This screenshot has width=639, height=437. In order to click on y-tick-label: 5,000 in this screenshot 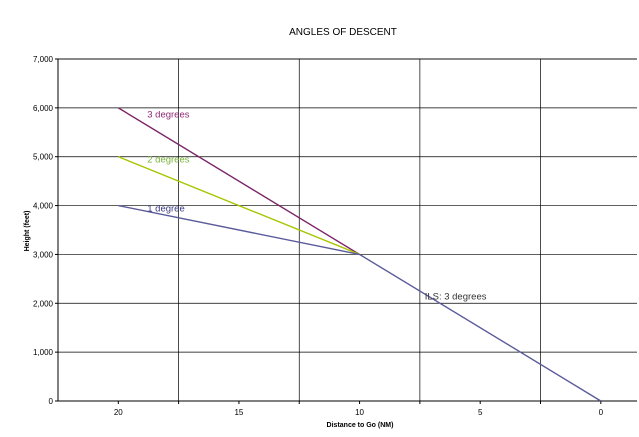, I will do `click(43, 157)`.